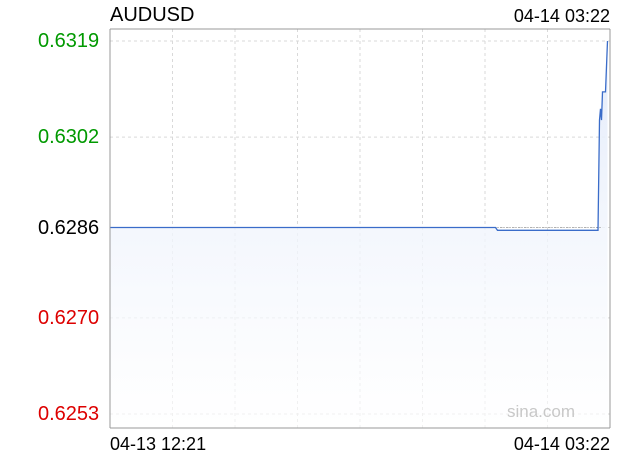  Describe the element at coordinates (561, 16) in the screenshot. I see `latest-timestamp: 04-14 03:22` at that location.